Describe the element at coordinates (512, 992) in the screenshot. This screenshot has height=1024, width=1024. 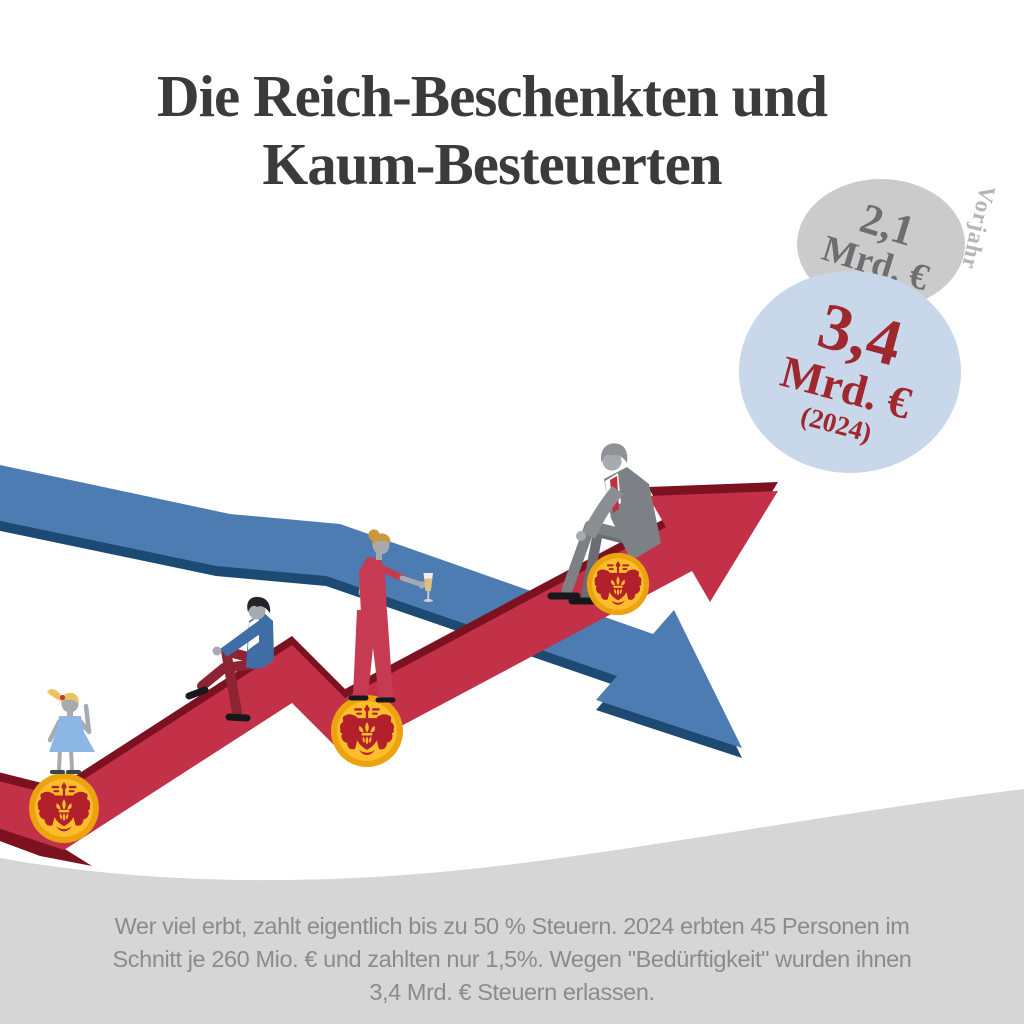
I see `caption-line-3: 3,4 Mrd. € Steuern erlassen.` at that location.